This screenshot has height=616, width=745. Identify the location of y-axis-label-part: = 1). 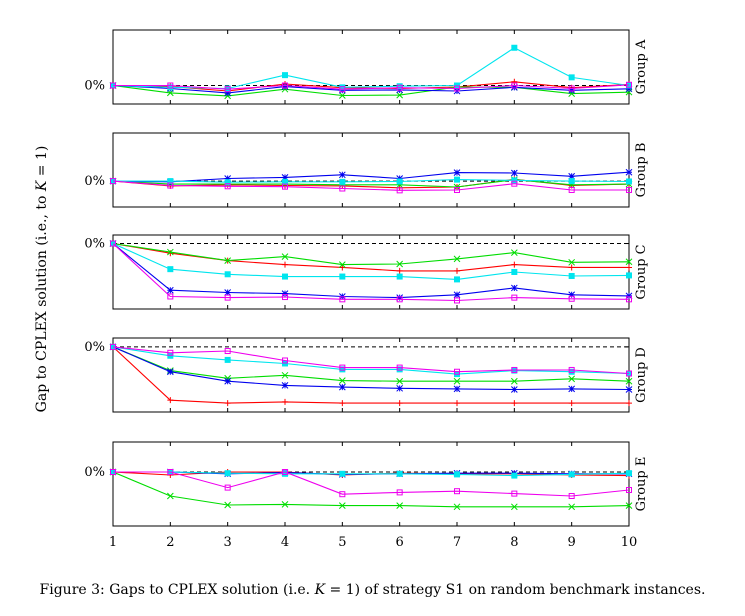
(42, 163).